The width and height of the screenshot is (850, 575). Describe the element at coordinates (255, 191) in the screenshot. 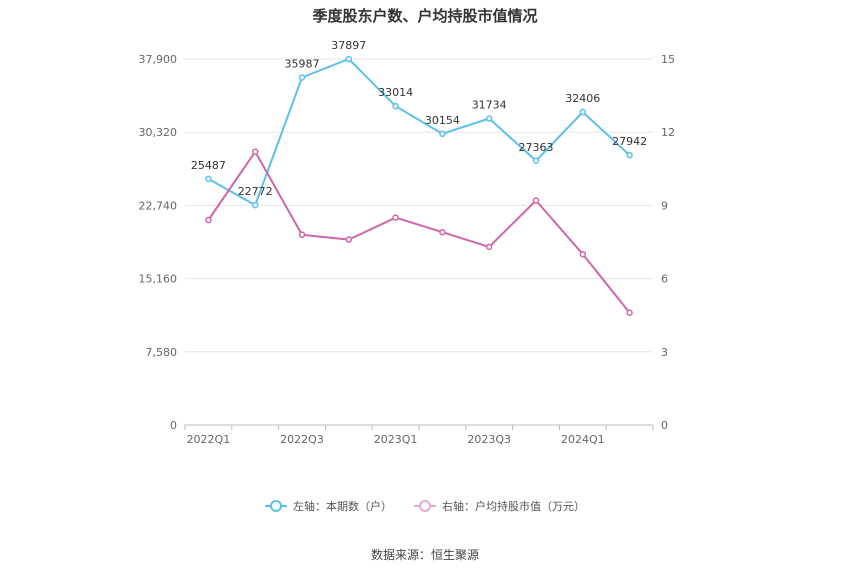

I see `data-label: 22772` at that location.